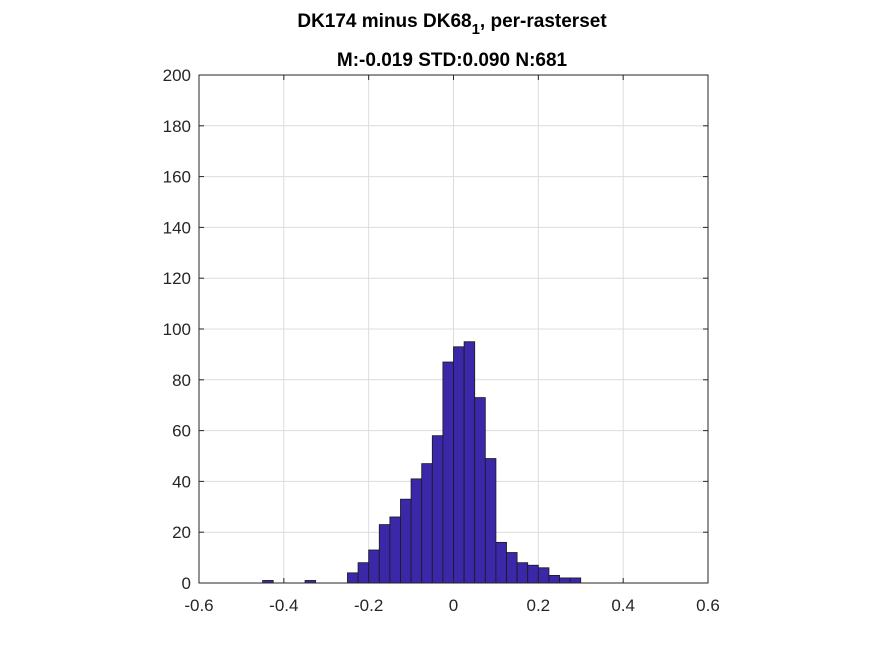 The width and height of the screenshot is (875, 656). I want to click on x-tick-label: -0.4, so click(283, 605).